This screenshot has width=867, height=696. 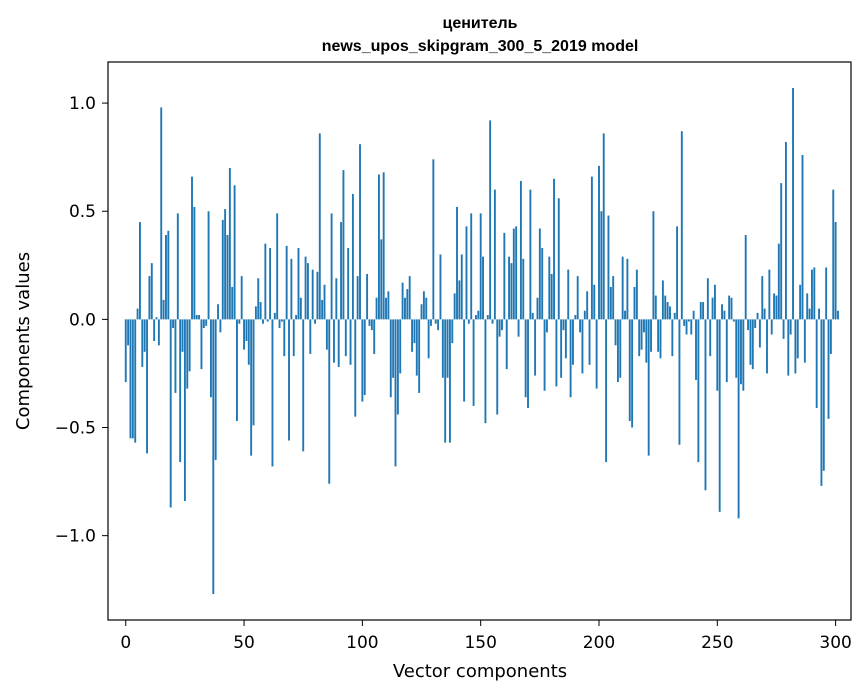 I want to click on chart-title-line-2: news_upos_skipgram_300_5_2019 model, so click(x=480, y=46).